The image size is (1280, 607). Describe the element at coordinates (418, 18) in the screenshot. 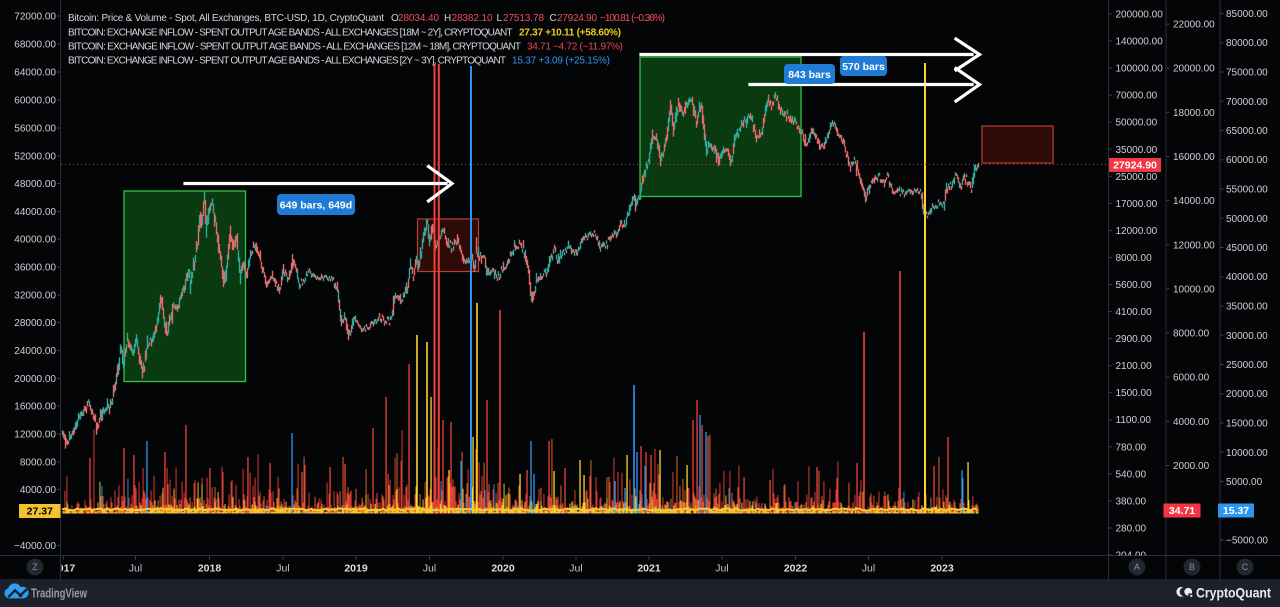

I see `svg-text: 28034.40` at that location.